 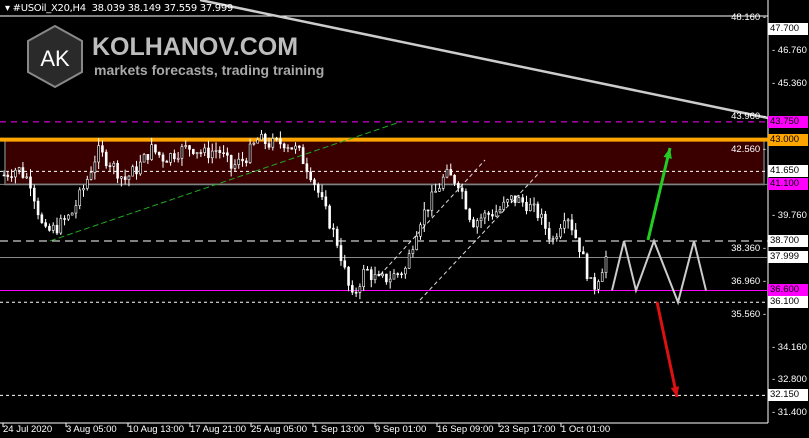 What do you see at coordinates (789, 50) in the screenshot?
I see `price-tick: - 46.760` at bounding box center [789, 50].